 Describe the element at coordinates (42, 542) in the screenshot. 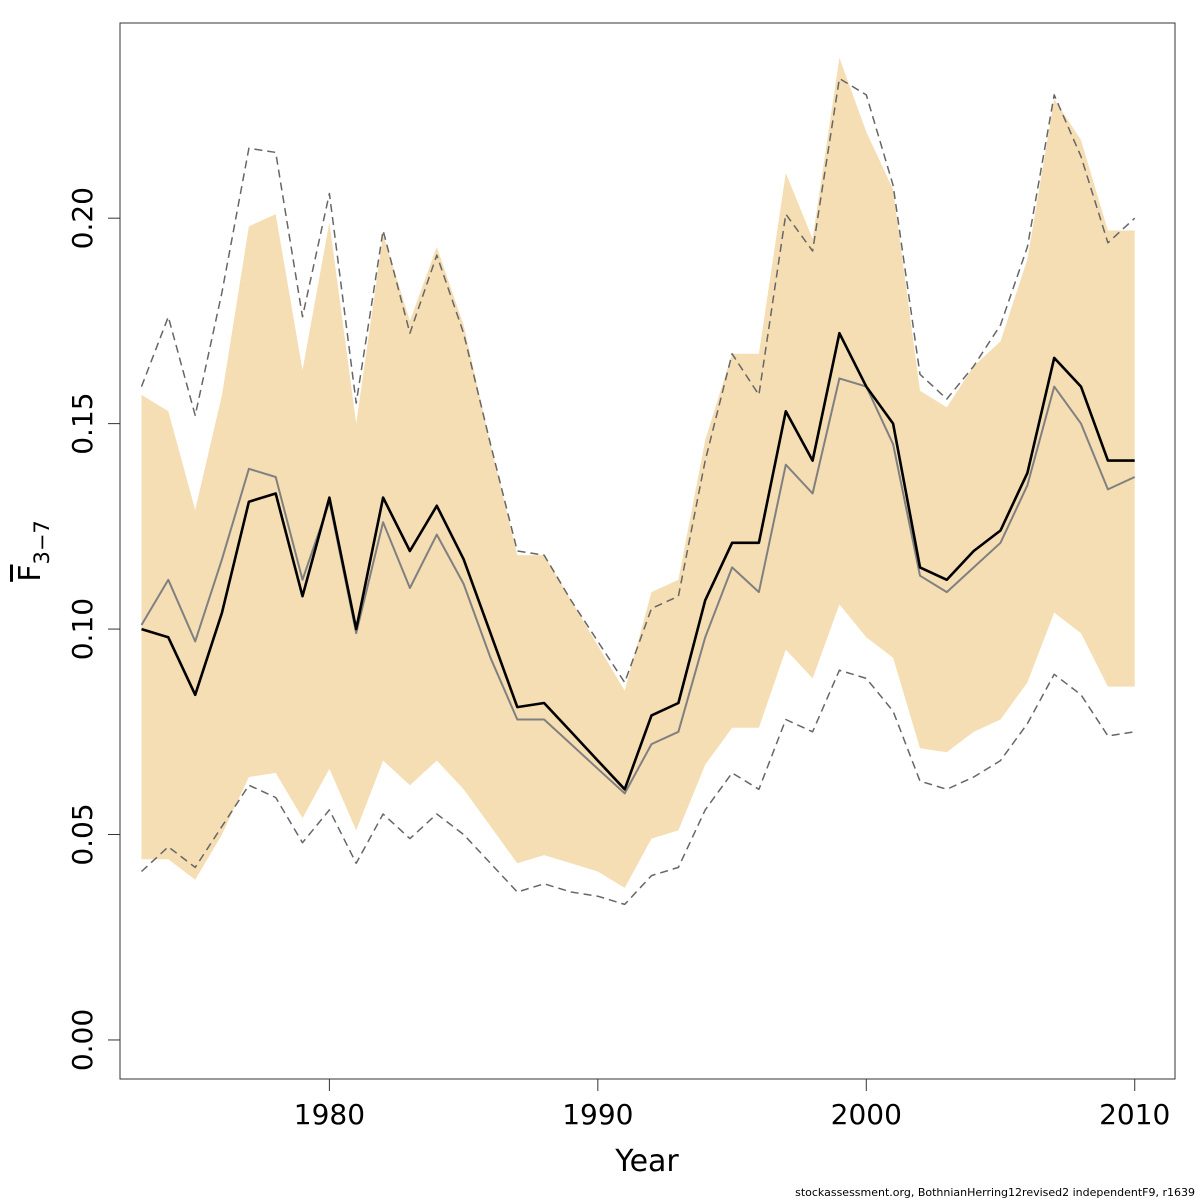

I see `y-axis-title-subscript: 3−7` at that location.